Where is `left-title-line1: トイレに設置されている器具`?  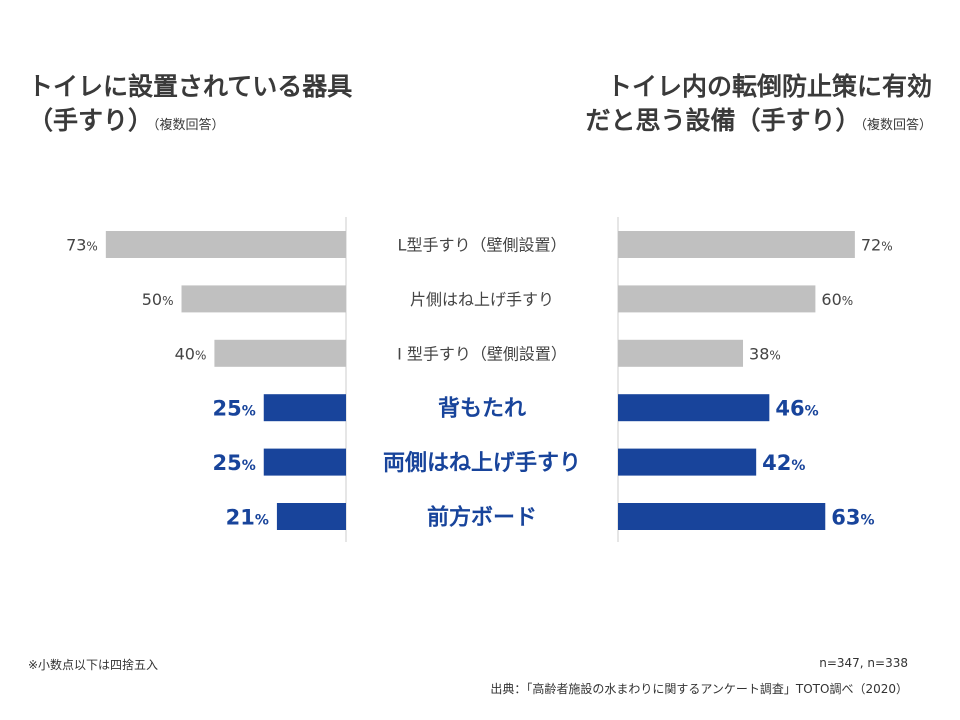
left-title-line1: トイレに設置されている器具 is located at coordinates (190, 86).